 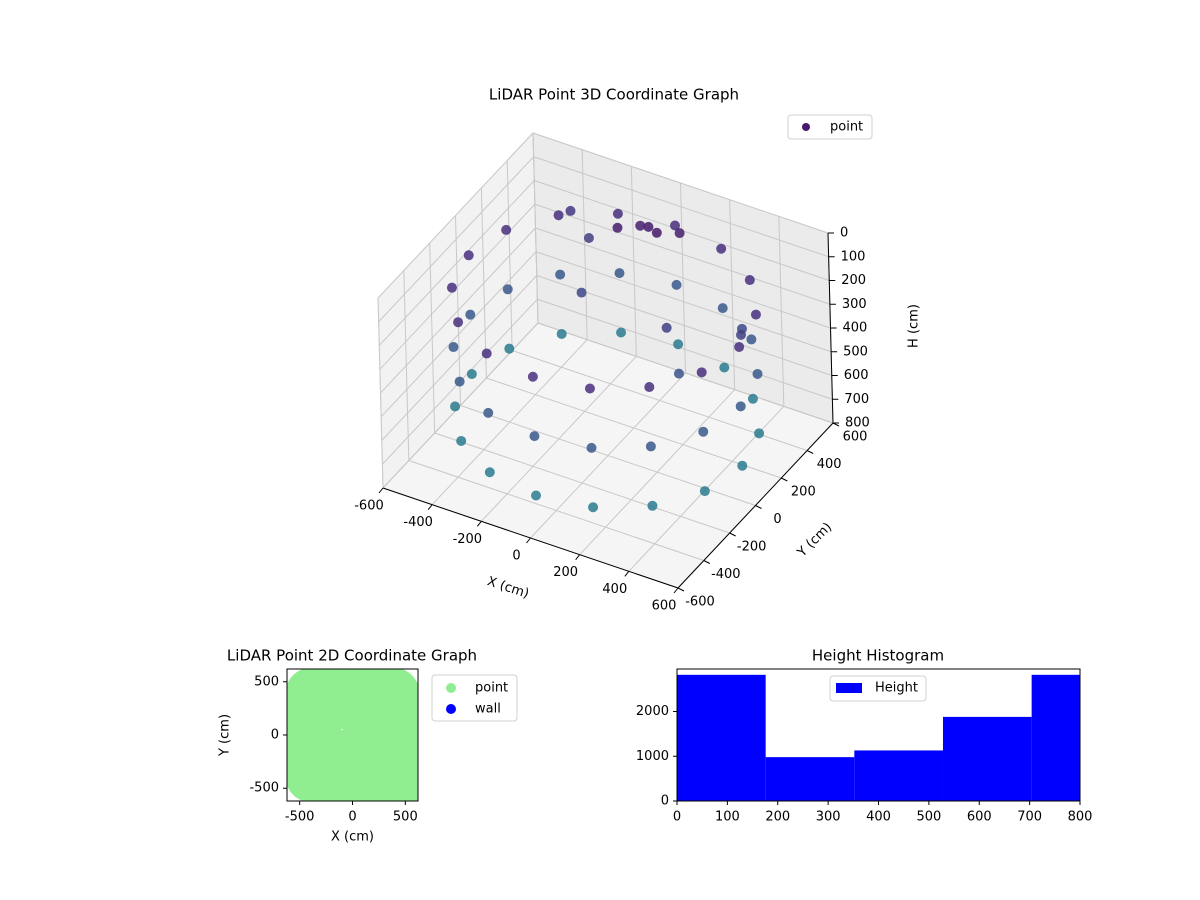 What do you see at coordinates (830, 328) in the screenshot?
I see `axis-line` at bounding box center [830, 328].